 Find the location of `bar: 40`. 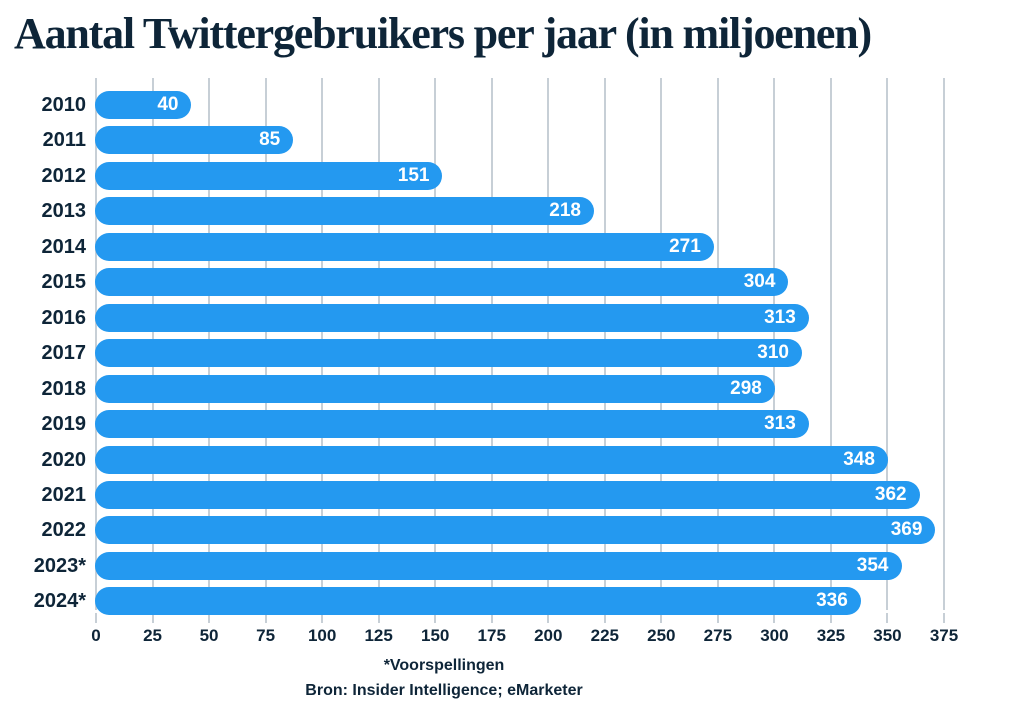

bar: 40 is located at coordinates (143, 105).